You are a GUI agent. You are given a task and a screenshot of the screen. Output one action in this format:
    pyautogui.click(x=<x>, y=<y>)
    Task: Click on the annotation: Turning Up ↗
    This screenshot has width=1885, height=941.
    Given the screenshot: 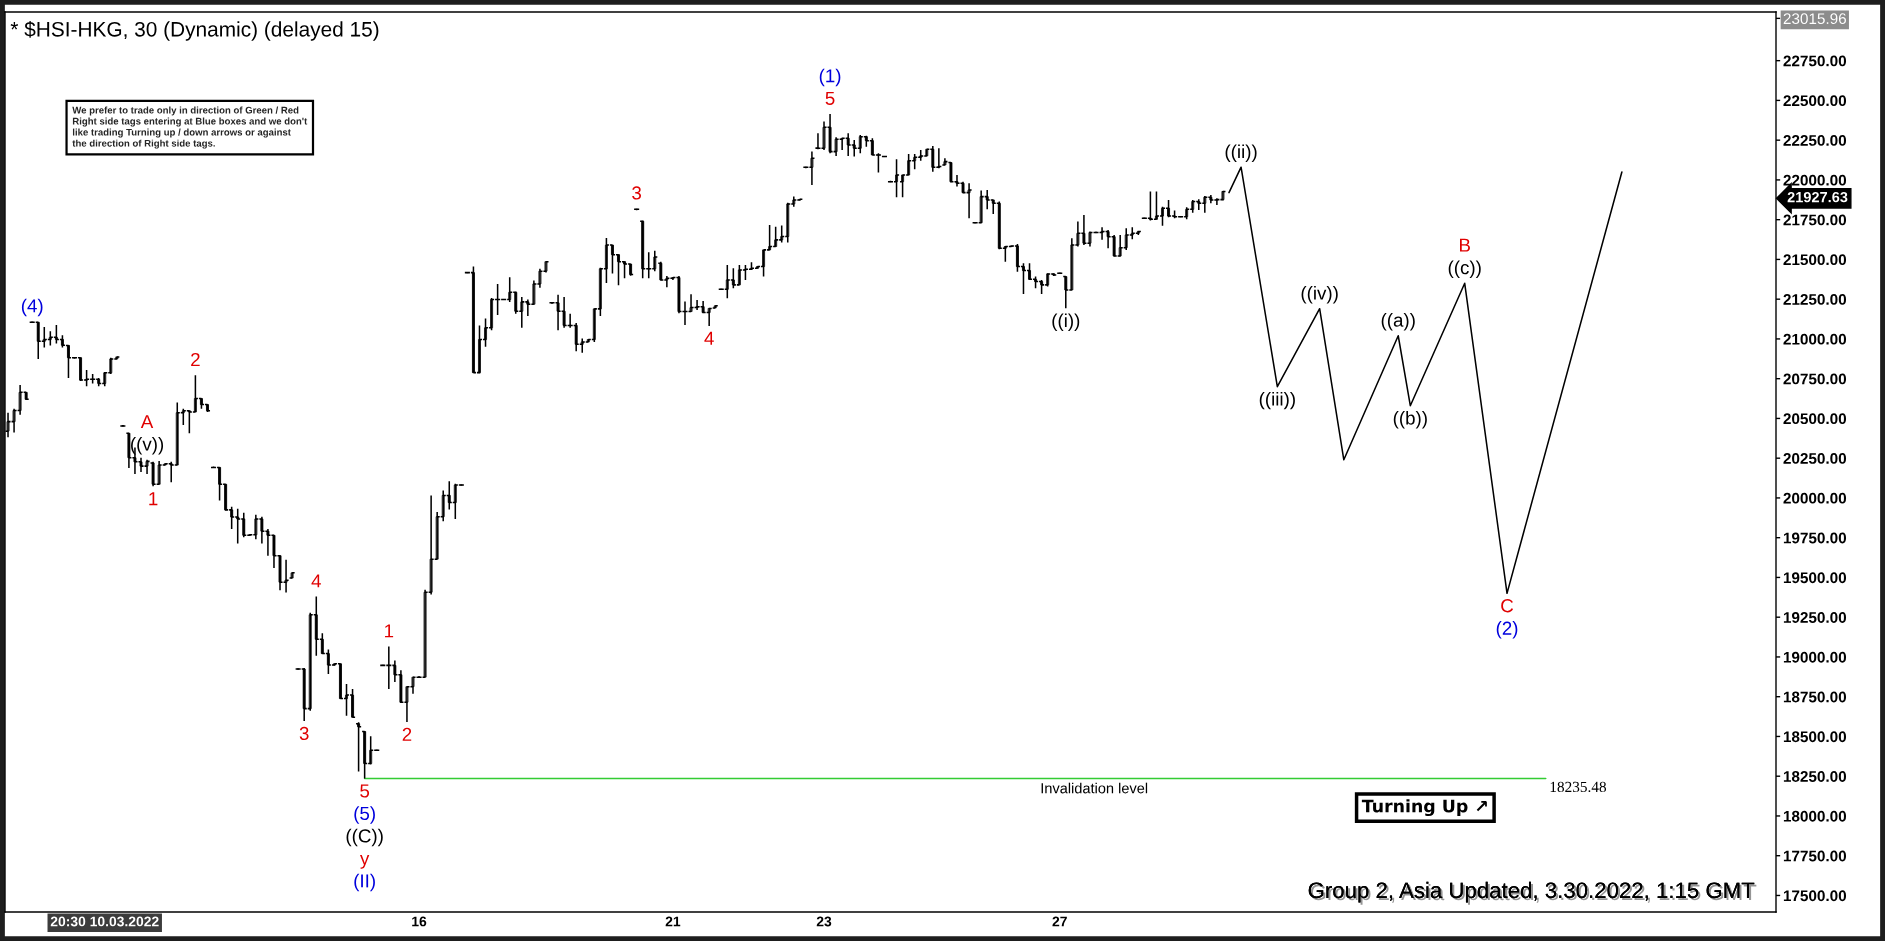 What is the action you would take?
    pyautogui.click(x=1424, y=808)
    